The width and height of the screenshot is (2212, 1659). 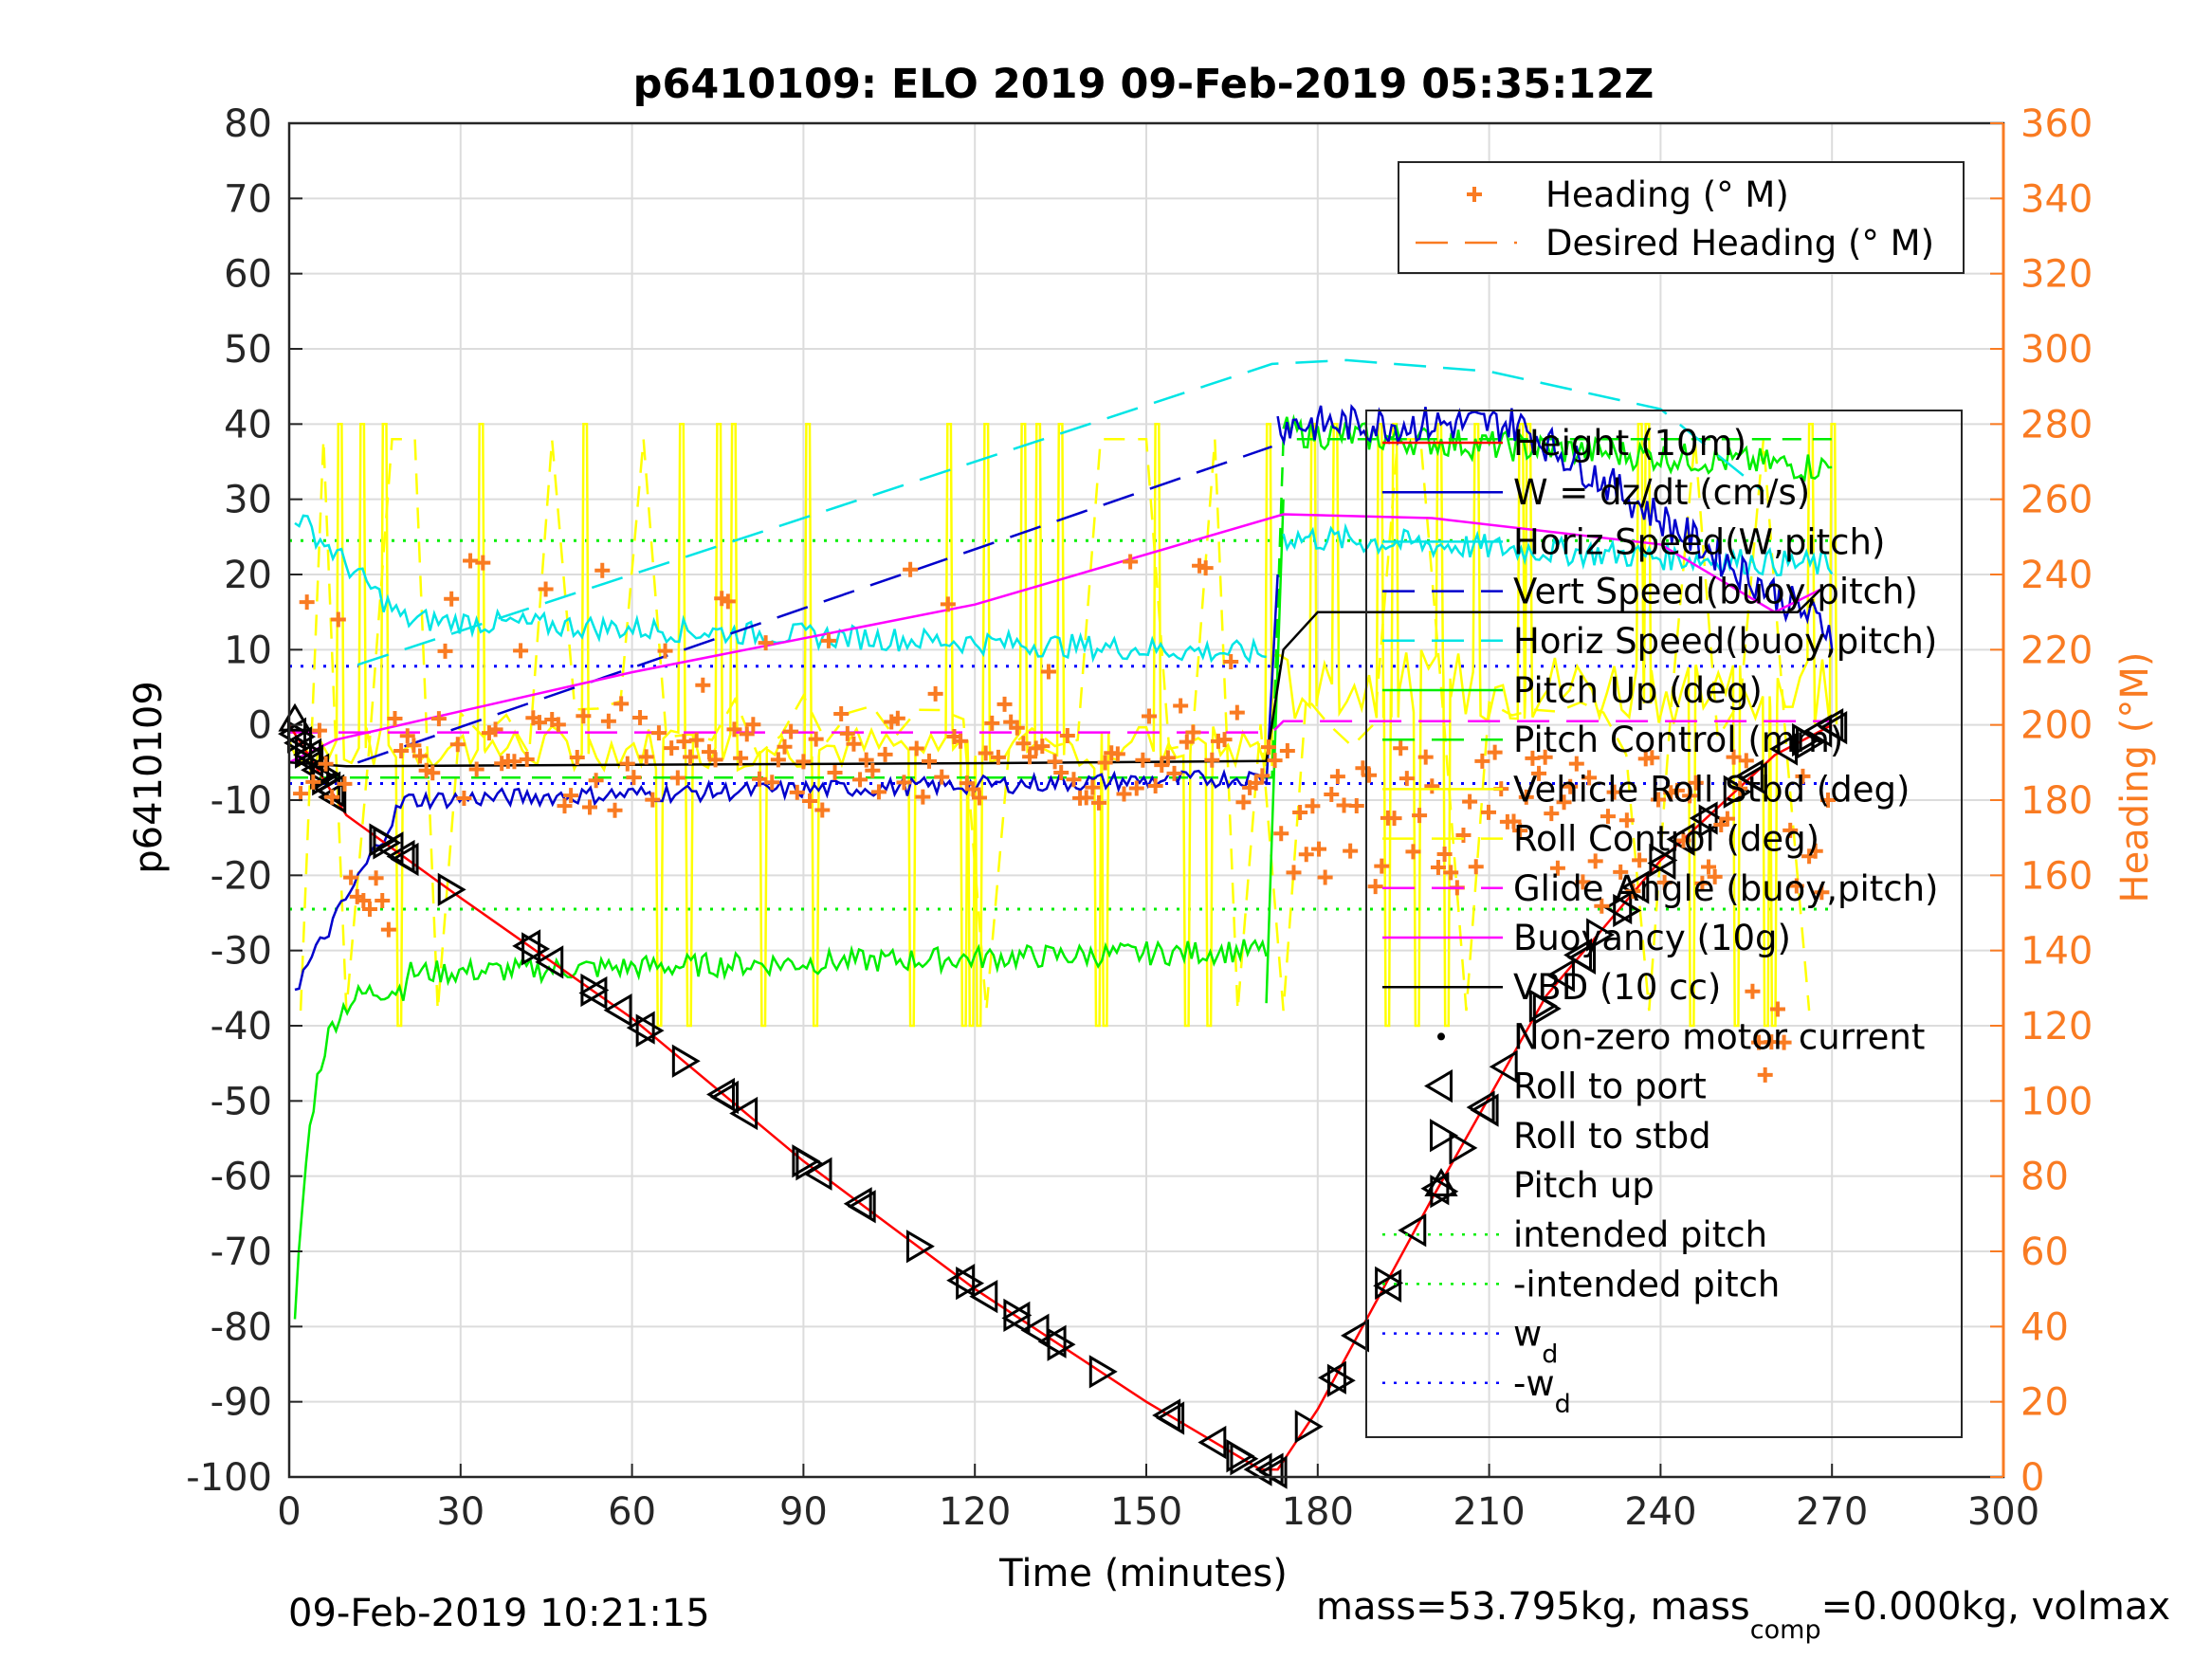 What do you see at coordinates (460, 1512) in the screenshot?
I see `x-tick-label: 30` at bounding box center [460, 1512].